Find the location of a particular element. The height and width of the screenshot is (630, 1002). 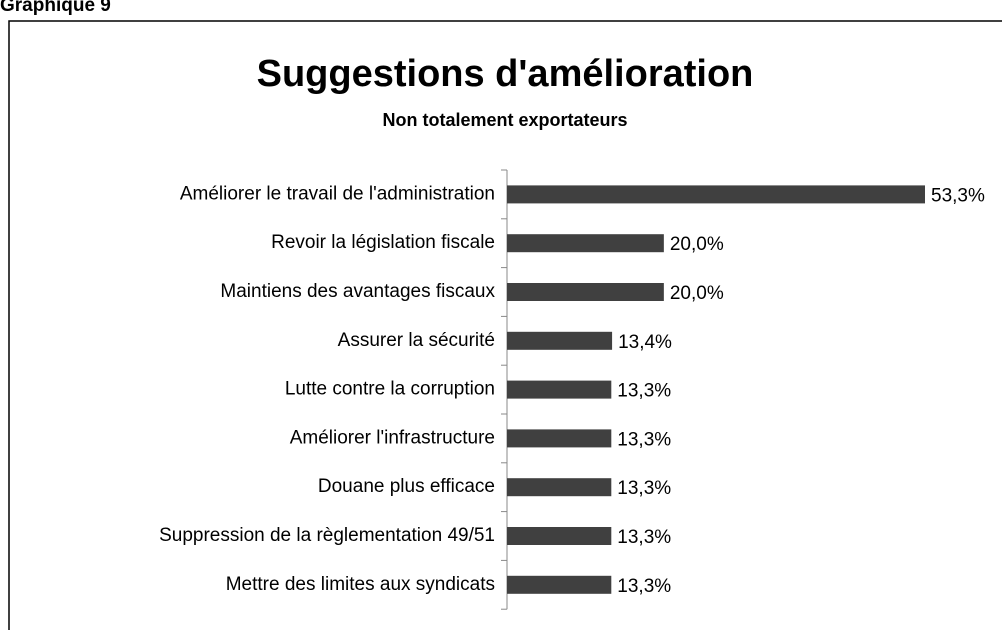

category-label: Améliorer l'infrastructure is located at coordinates (392, 437).